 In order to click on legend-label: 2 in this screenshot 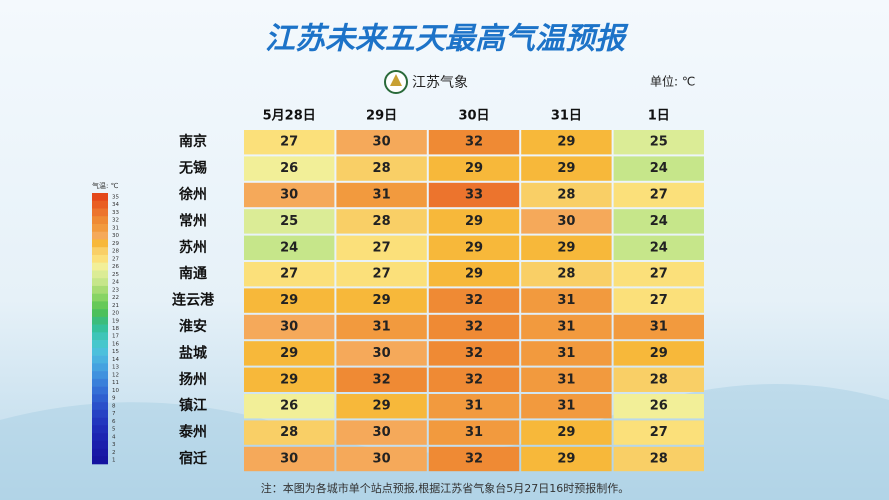, I will do `click(114, 453)`.